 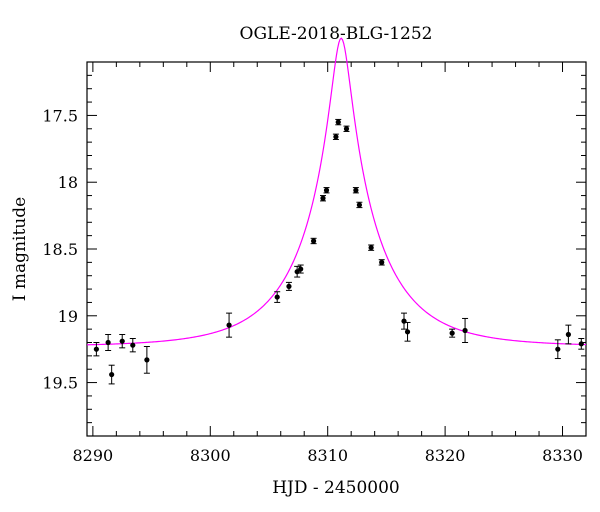 I want to click on x-tick-label: 8310, so click(x=327, y=455).